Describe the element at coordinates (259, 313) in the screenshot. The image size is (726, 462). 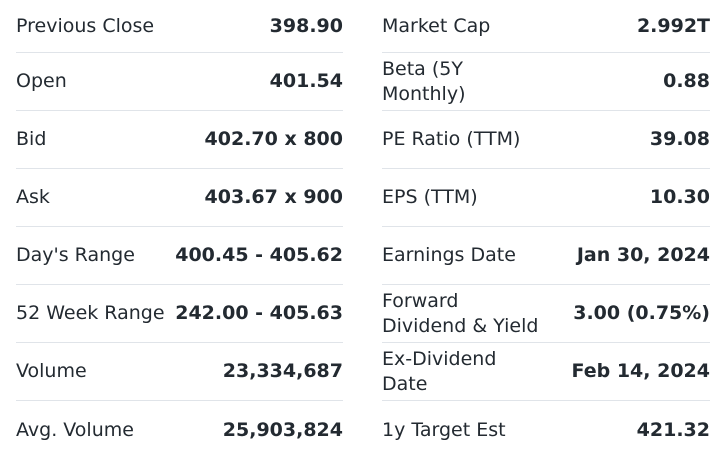
I see `stat-value: 242.00 - 405.63` at that location.